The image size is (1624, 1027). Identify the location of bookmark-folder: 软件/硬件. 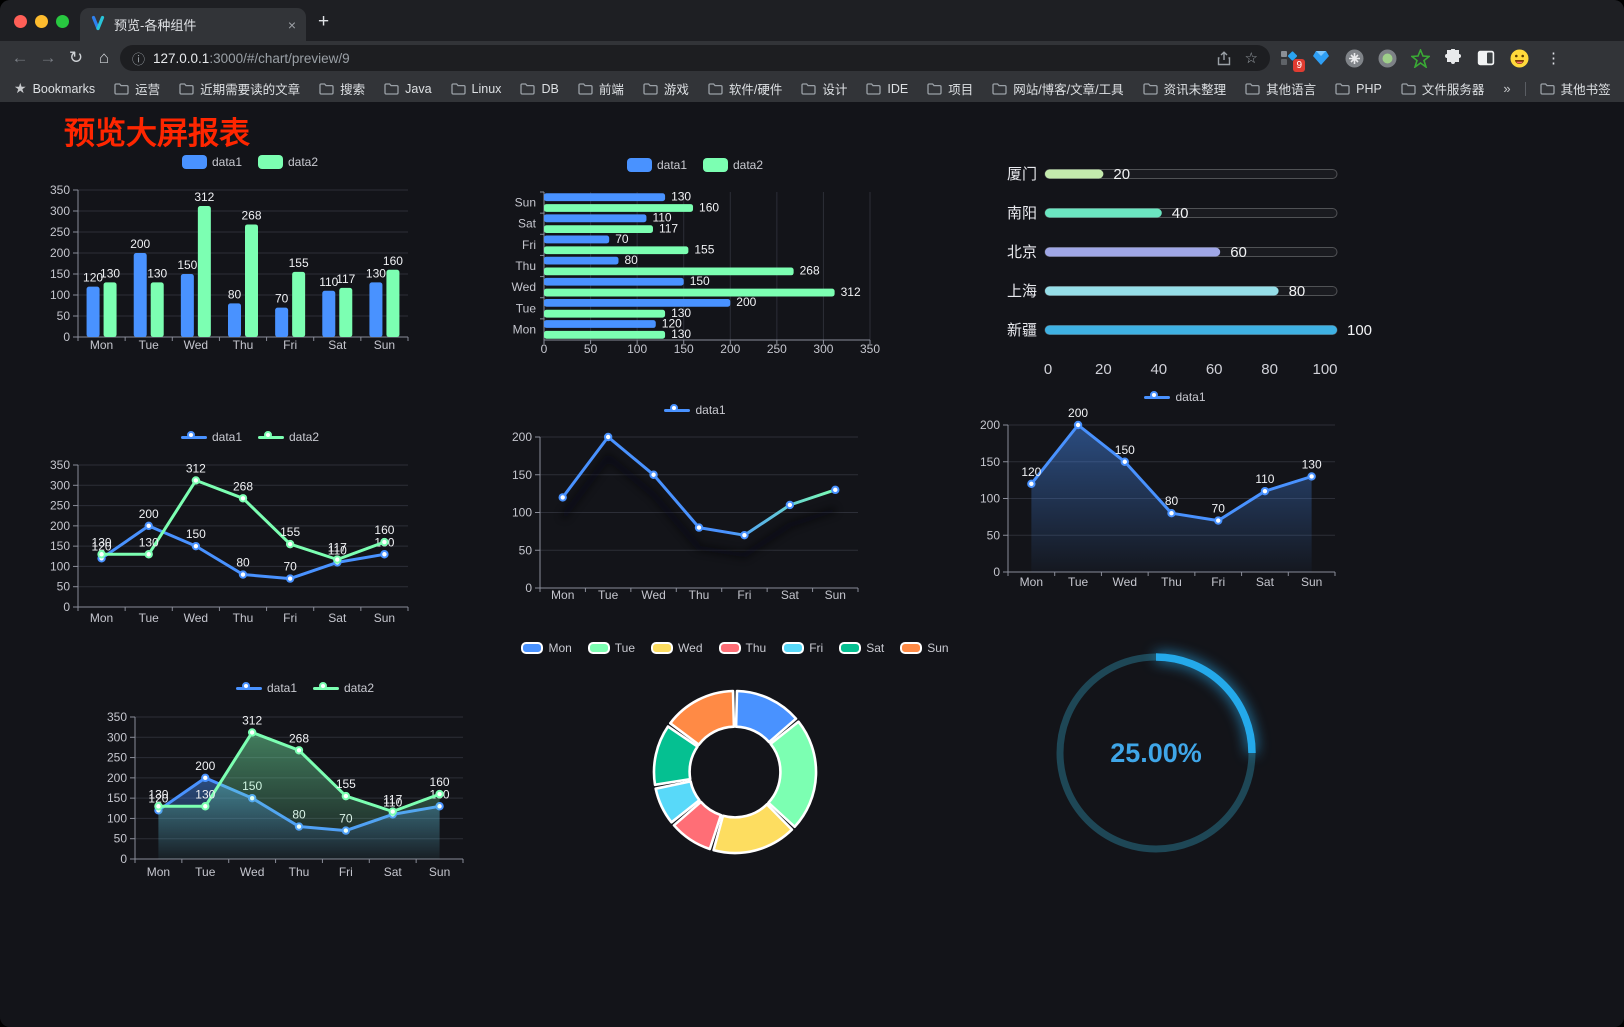
(745, 88).